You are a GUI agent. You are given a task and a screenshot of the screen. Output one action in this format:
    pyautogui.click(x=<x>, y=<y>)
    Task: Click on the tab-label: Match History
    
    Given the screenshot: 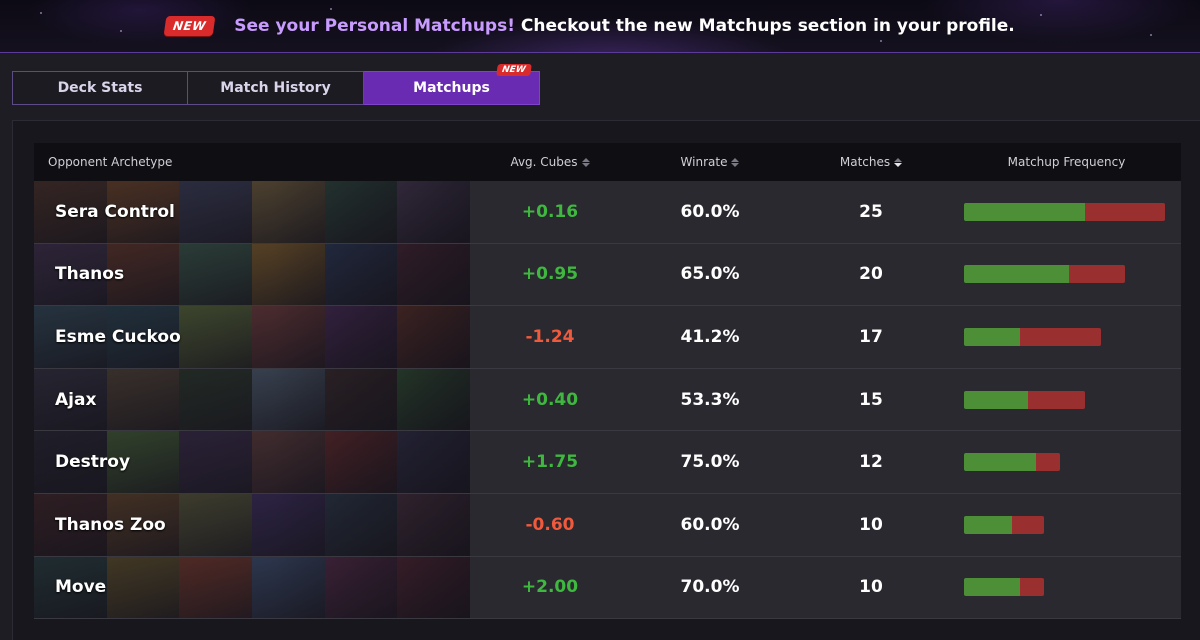 What is the action you would take?
    pyautogui.click(x=275, y=88)
    